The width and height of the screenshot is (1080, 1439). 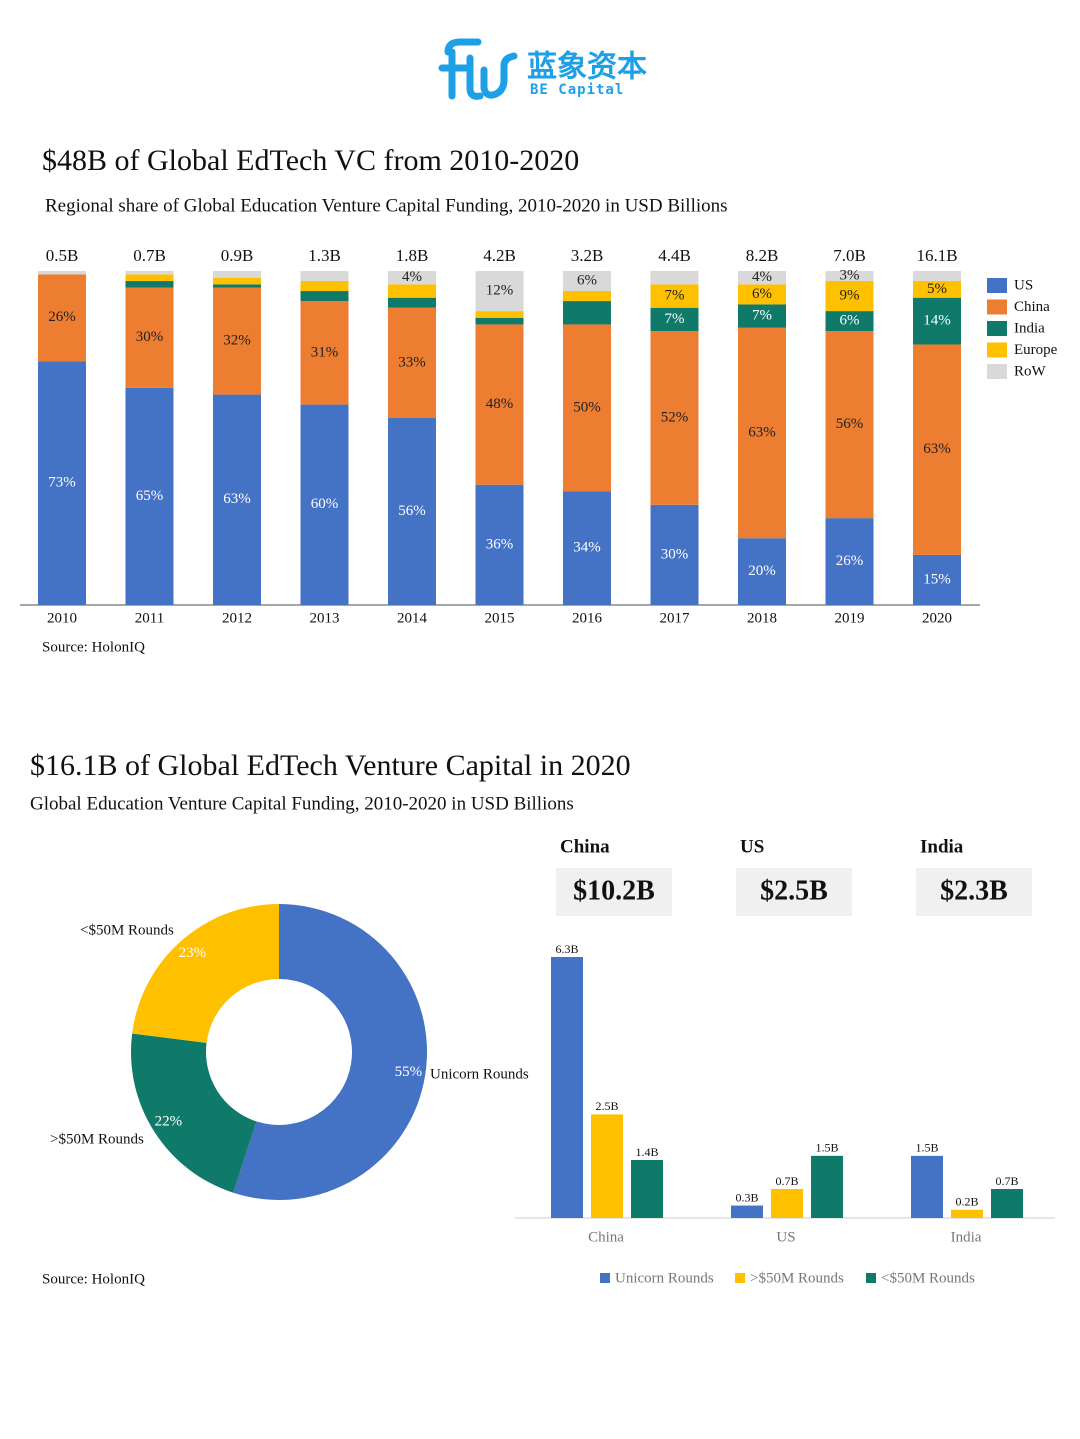 I want to click on value-label: 52%, so click(x=675, y=417).